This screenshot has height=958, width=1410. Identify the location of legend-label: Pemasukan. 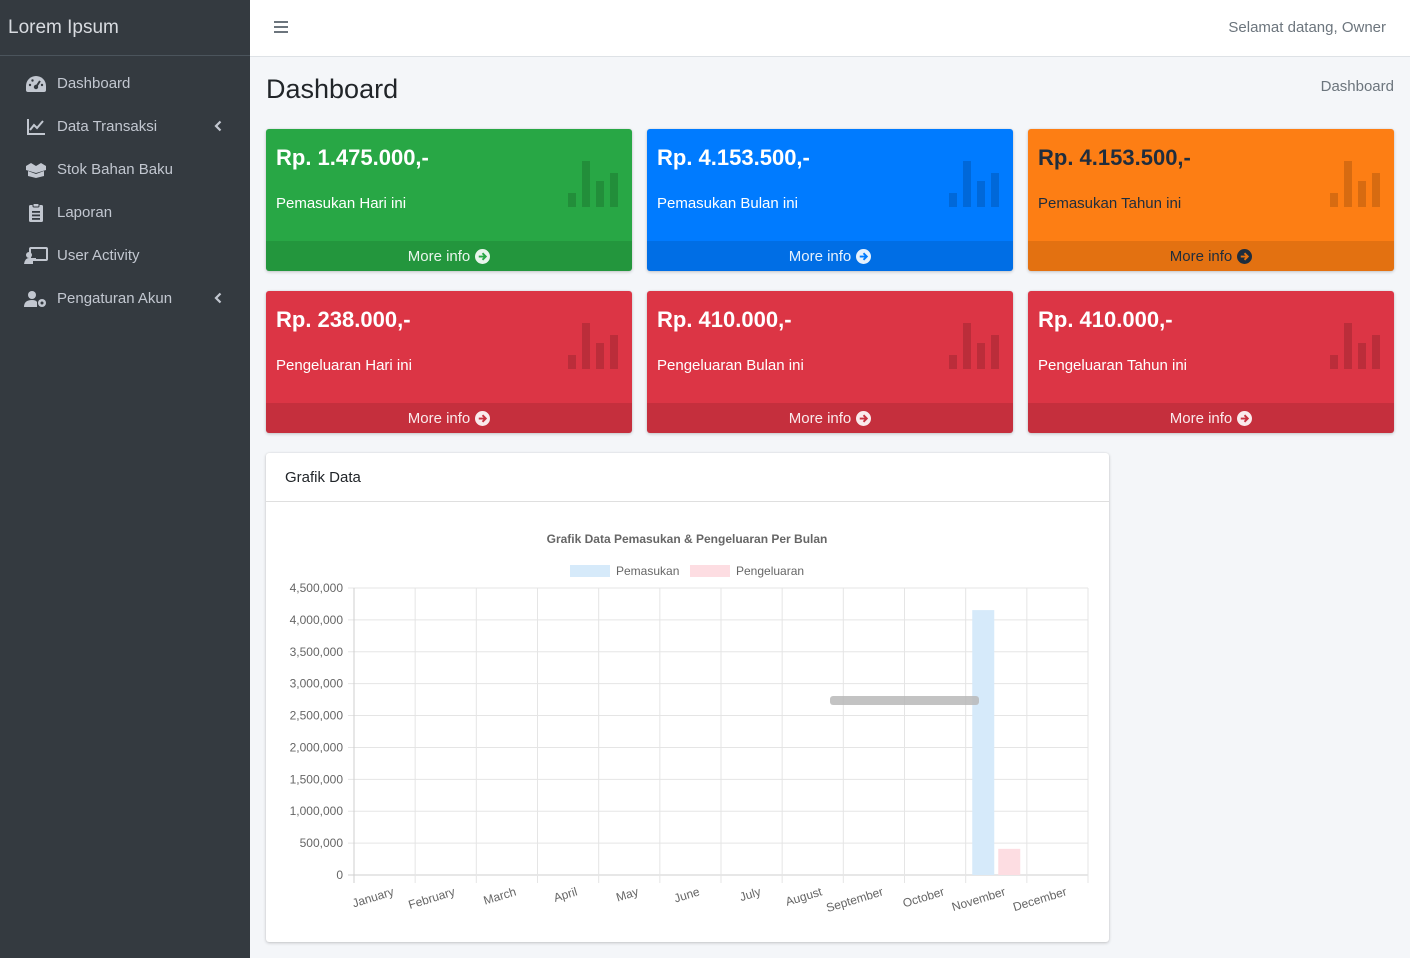
(647, 571).